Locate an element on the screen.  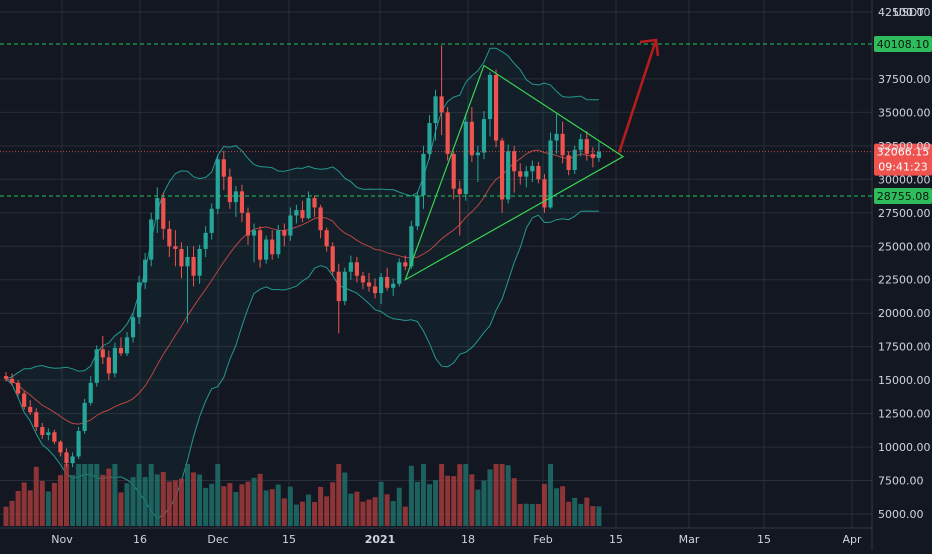
currency-label: USDT is located at coordinates (908, 12).